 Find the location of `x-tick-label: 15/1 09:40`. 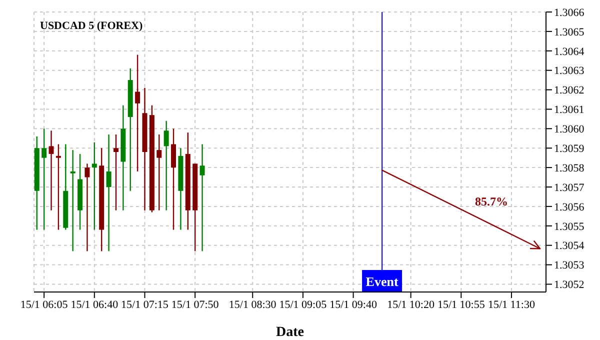

x-tick-label: 15/1 09:40 is located at coordinates (354, 304).